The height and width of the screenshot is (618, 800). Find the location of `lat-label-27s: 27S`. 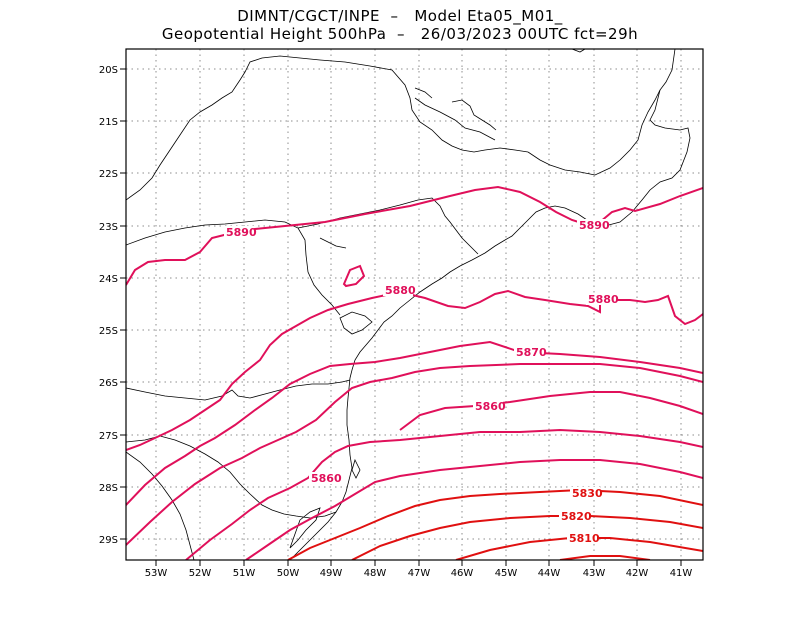

lat-label-27s: 27S is located at coordinates (108, 436).